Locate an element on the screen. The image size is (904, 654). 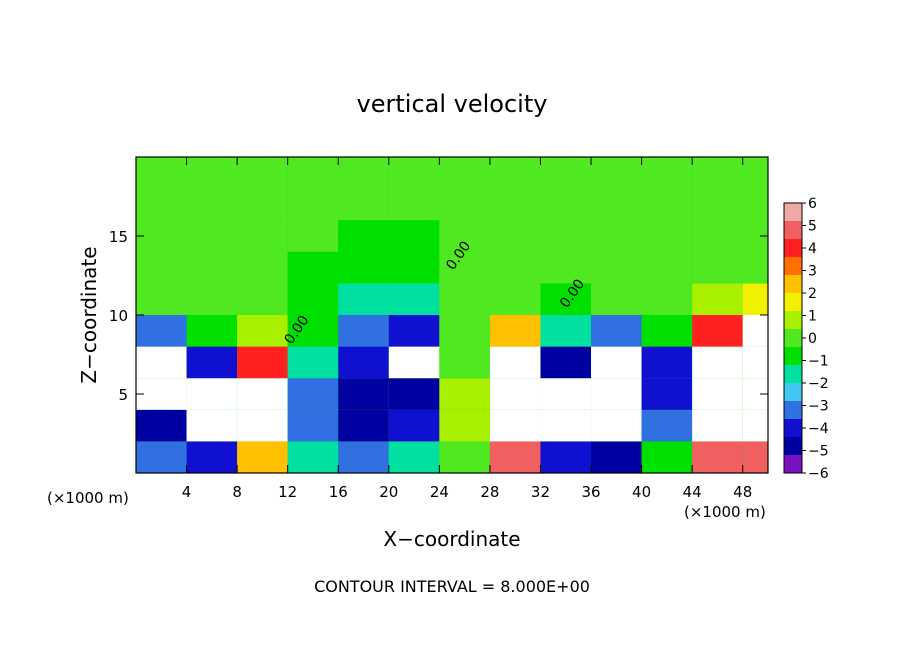
colorbar-tick-label: 1 is located at coordinates (812, 317).